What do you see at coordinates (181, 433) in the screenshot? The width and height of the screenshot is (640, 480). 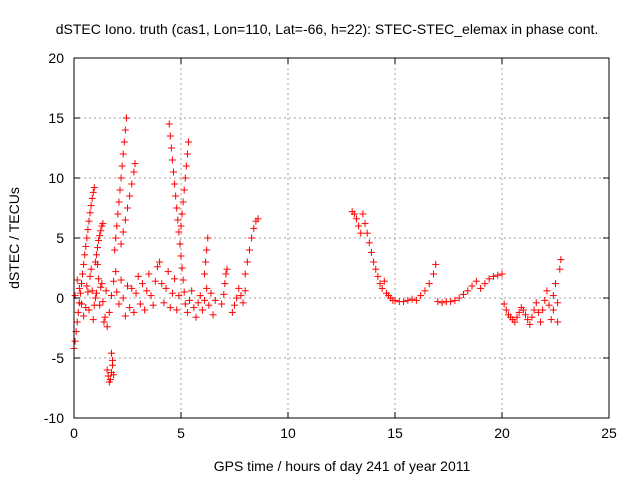 I see `x-tick-label: 5` at bounding box center [181, 433].